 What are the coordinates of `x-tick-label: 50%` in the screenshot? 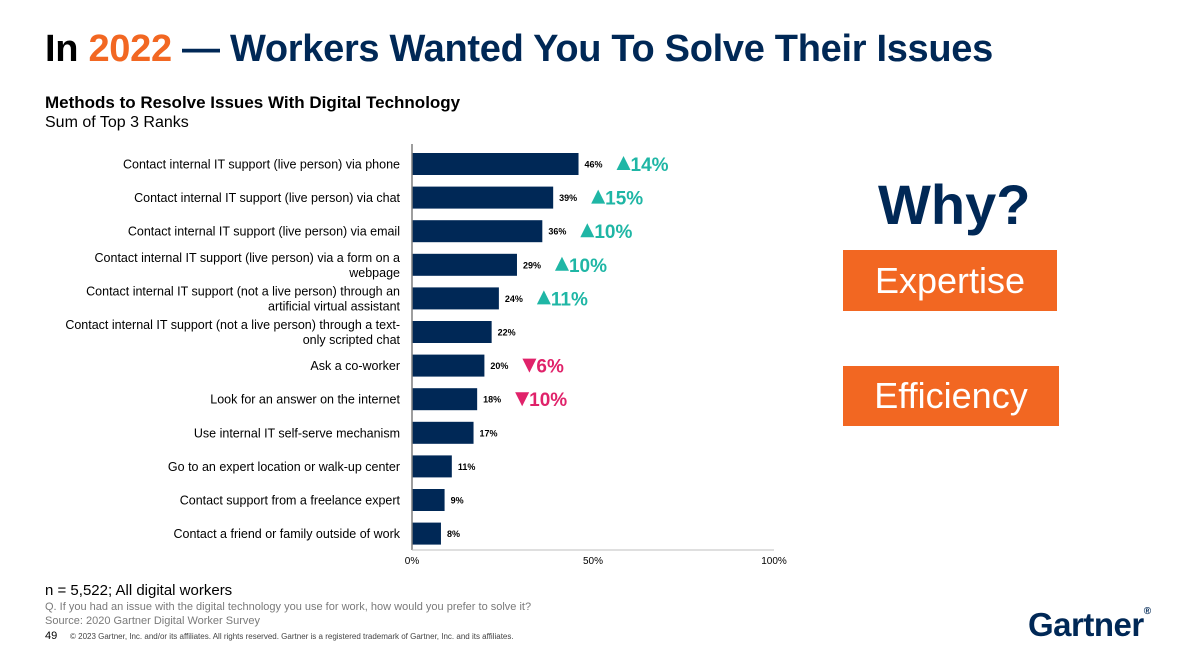 It's located at (593, 561).